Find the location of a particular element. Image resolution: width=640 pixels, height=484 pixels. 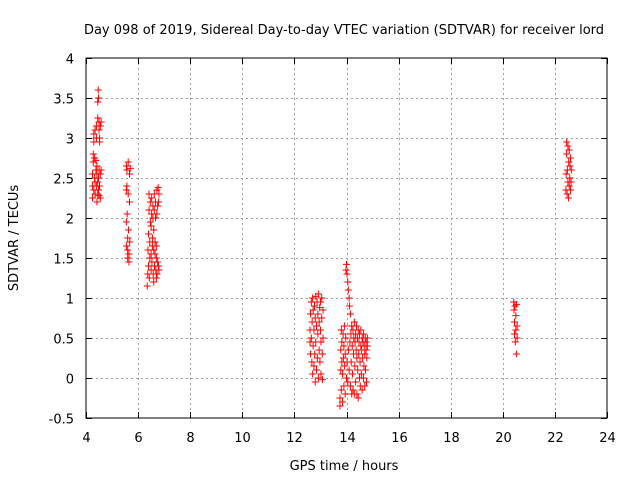

y-tick-label: 1 is located at coordinates (70, 300).